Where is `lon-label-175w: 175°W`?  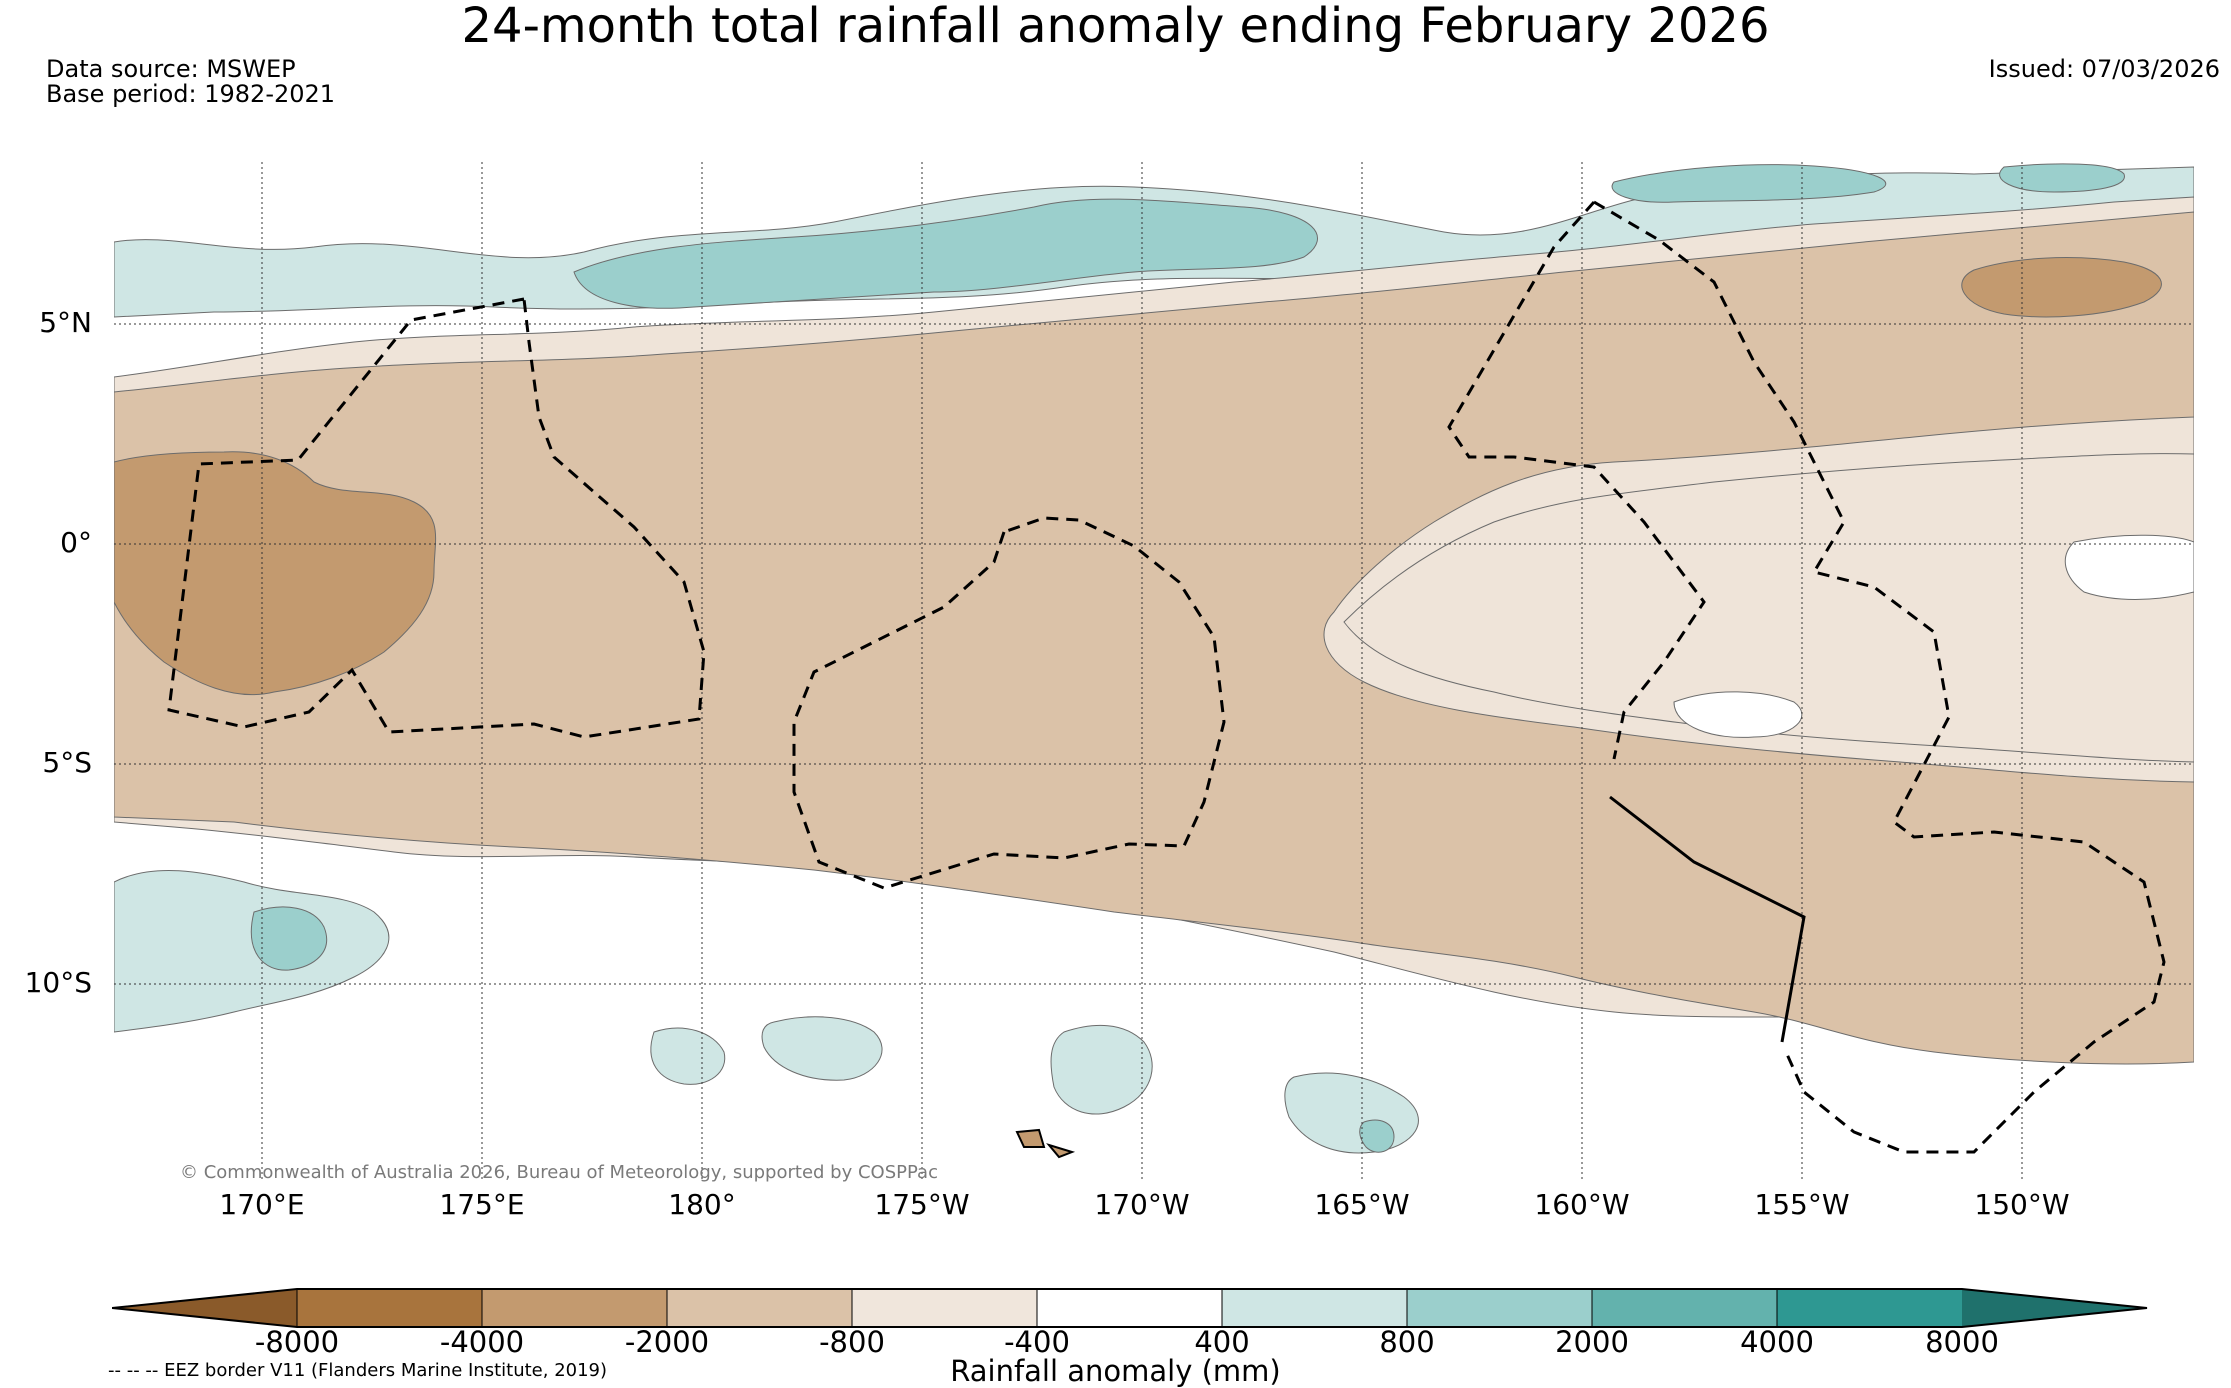
lon-label-175w: 175°W is located at coordinates (922, 1204).